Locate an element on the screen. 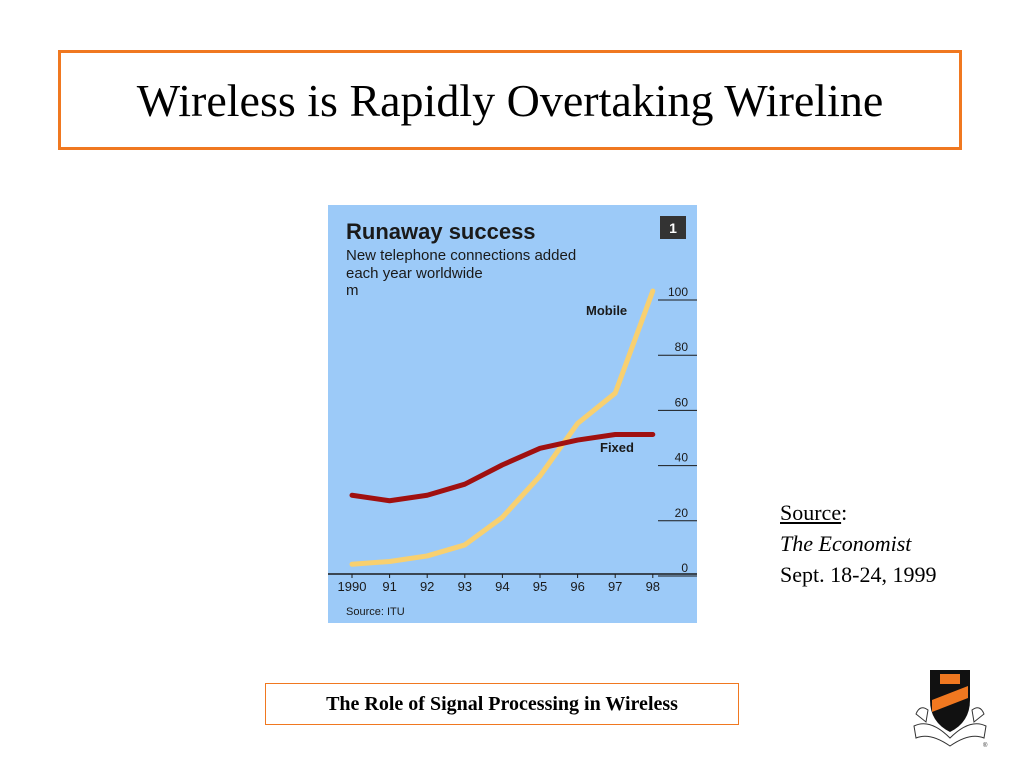 The image size is (1024, 768). series-label-mobile: Mobile is located at coordinates (606, 310).